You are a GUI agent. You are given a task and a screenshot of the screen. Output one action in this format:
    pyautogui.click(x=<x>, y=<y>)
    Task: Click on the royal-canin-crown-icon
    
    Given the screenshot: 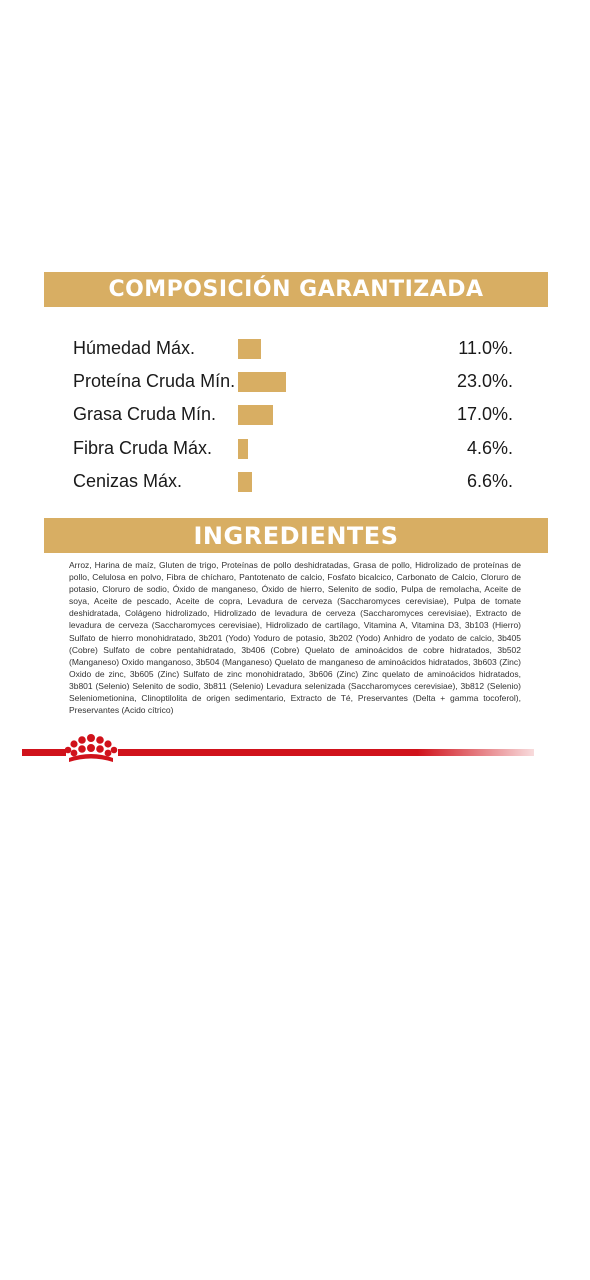 What is the action you would take?
    pyautogui.click(x=91, y=748)
    